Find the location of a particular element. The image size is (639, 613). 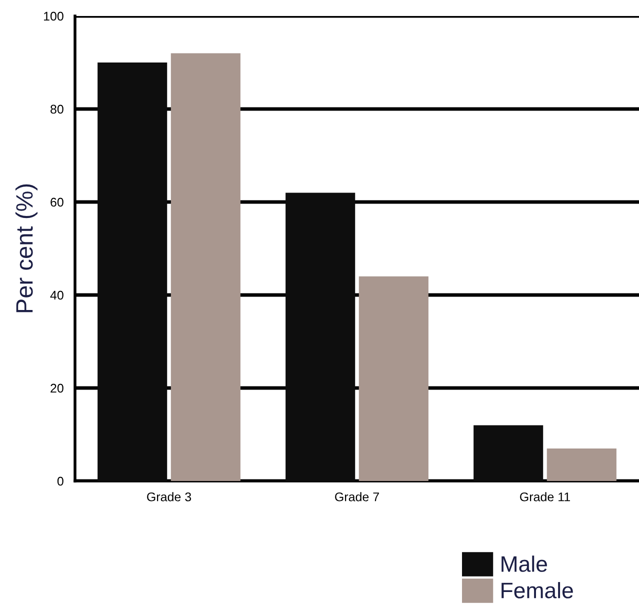

x-tick-label: Grade 7 is located at coordinates (357, 497).